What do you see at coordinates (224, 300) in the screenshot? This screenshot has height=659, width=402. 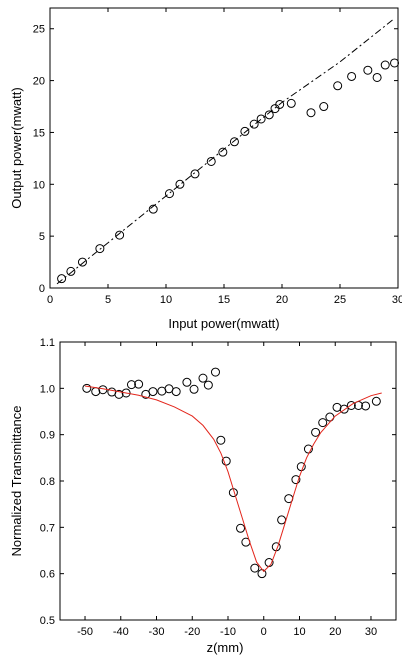 I see `x-tick-label: 15` at bounding box center [224, 300].